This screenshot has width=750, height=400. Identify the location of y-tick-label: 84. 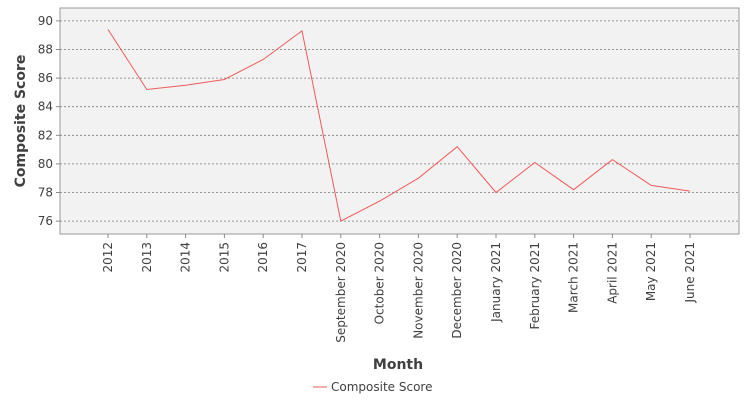
(45, 107).